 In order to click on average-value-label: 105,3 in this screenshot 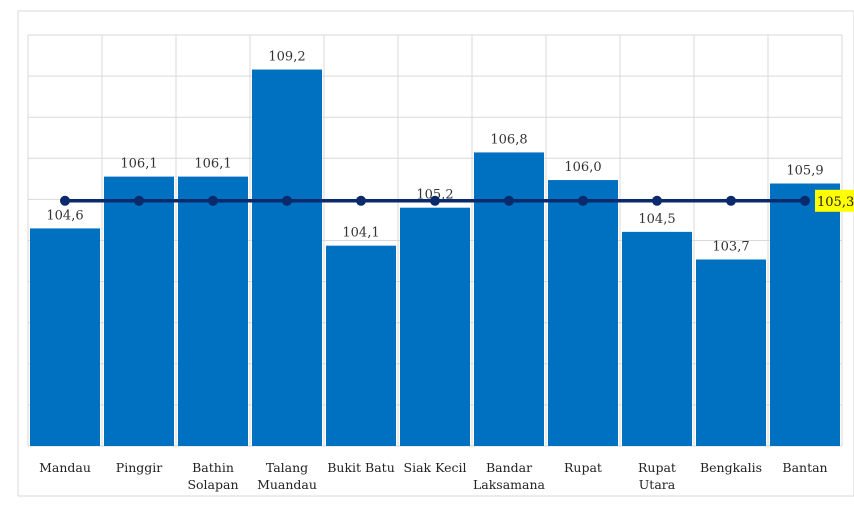, I will do `click(835, 202)`.